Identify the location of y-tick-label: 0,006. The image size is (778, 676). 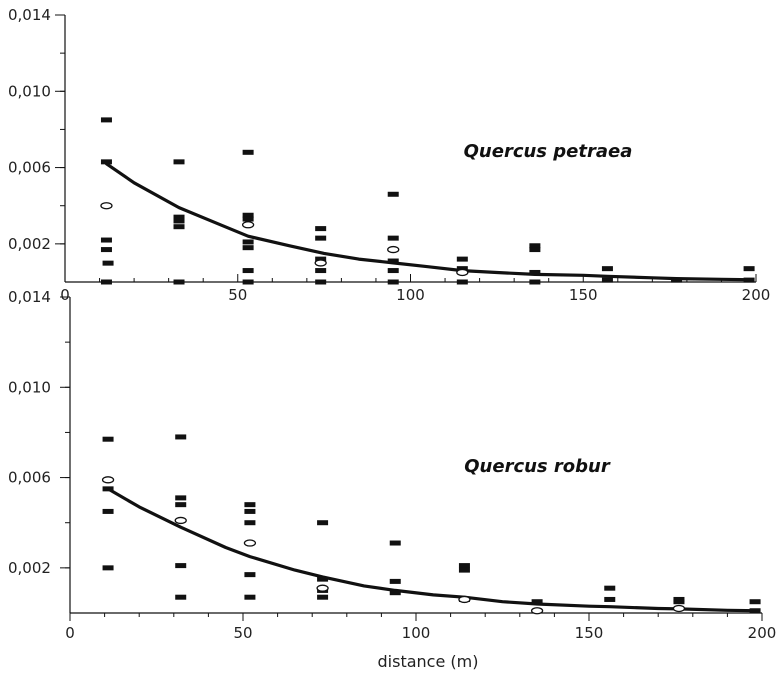
(29, 478).